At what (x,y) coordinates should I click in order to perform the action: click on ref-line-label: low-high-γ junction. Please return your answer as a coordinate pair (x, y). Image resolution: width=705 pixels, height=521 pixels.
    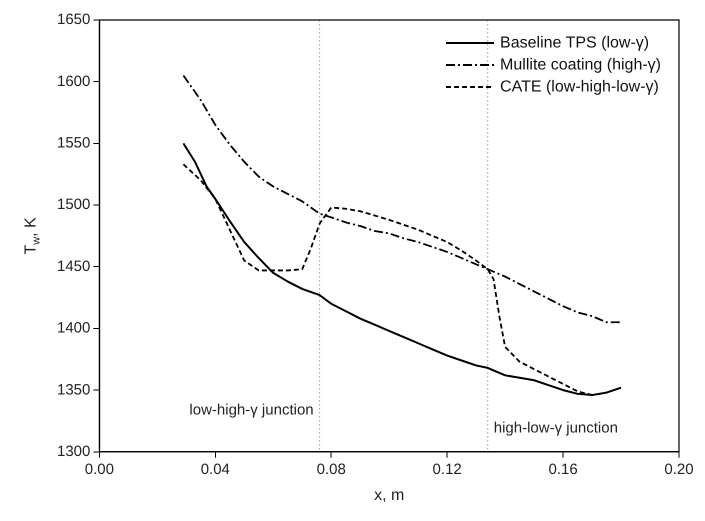
    Looking at the image, I should click on (251, 409).